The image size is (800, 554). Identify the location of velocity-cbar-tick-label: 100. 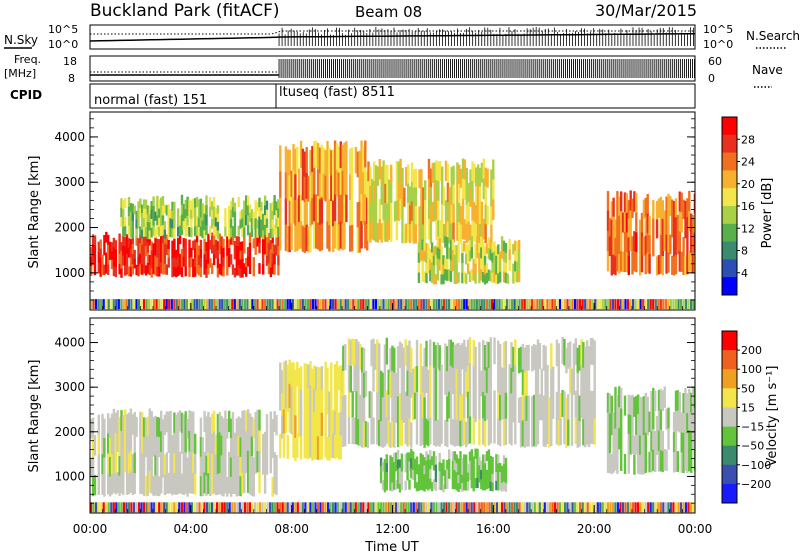
(751, 369).